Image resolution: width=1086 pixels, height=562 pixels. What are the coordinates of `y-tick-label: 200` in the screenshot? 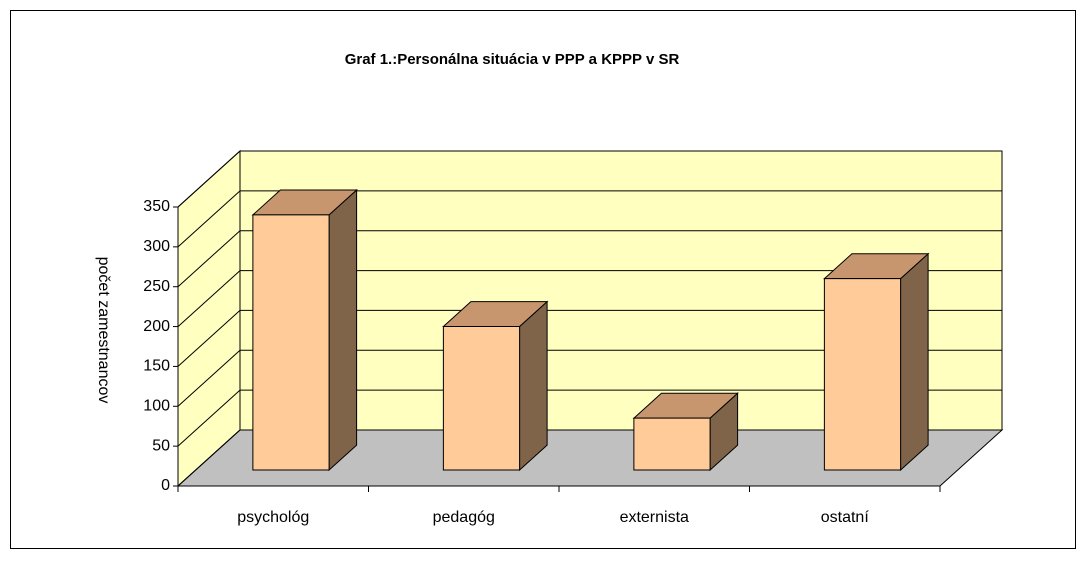 It's located at (156, 326).